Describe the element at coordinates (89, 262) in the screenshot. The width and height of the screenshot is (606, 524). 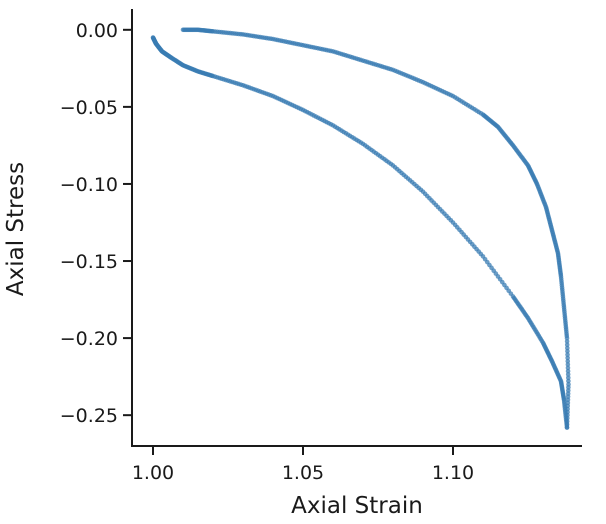
I see `y-tick-label: −0.15` at that location.